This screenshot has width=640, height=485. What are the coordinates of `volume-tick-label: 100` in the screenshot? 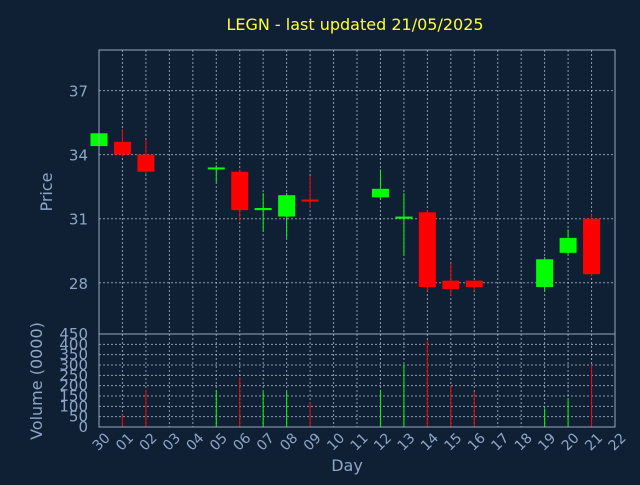 It's located at (73, 406).